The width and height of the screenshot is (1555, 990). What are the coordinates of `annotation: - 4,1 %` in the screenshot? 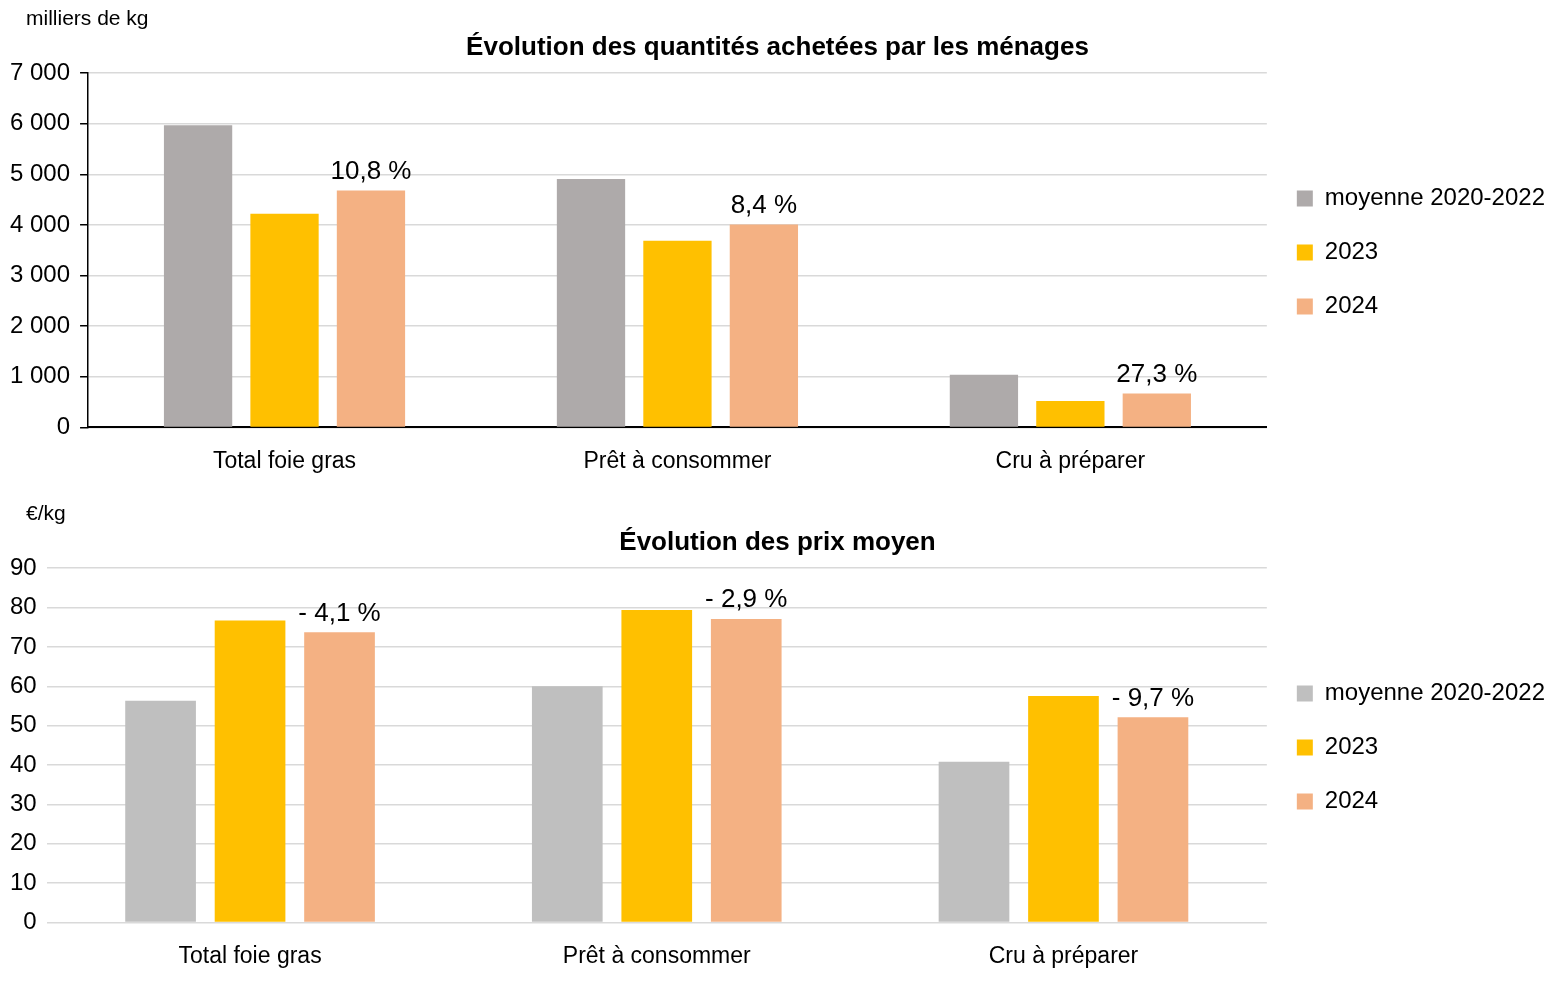 It's located at (339, 611).